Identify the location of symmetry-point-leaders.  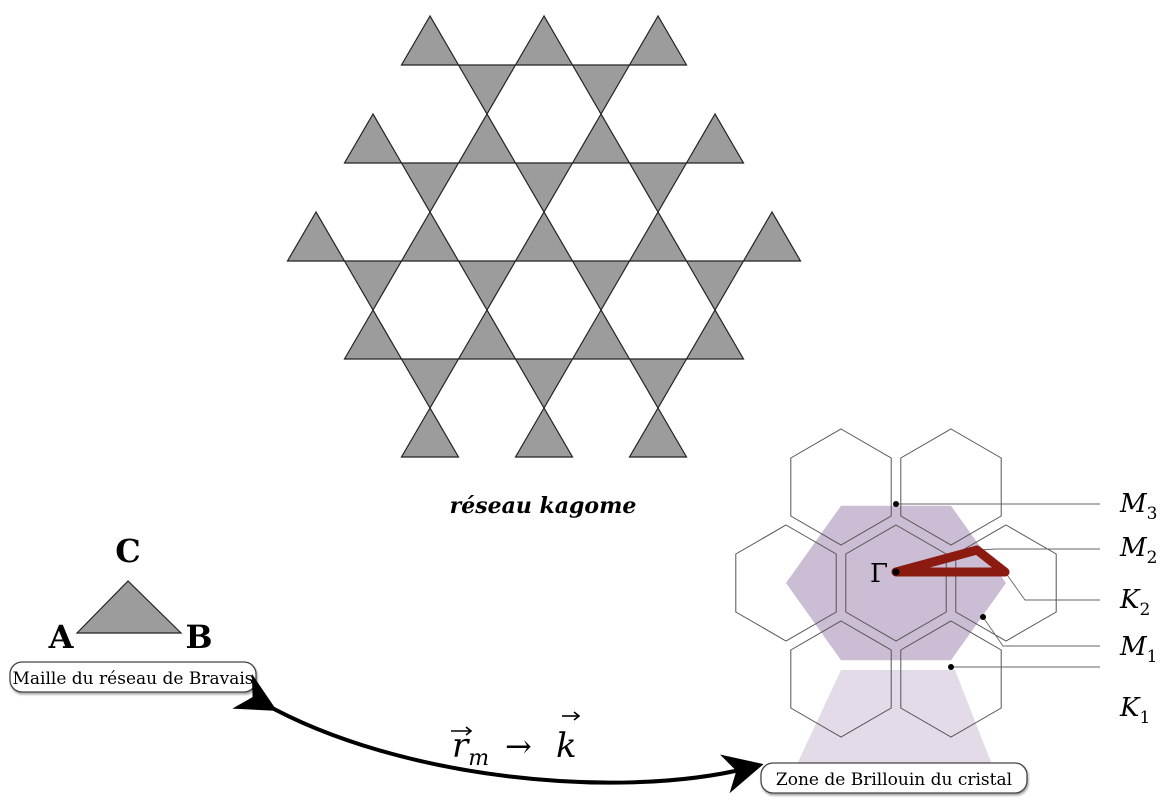
(996, 585).